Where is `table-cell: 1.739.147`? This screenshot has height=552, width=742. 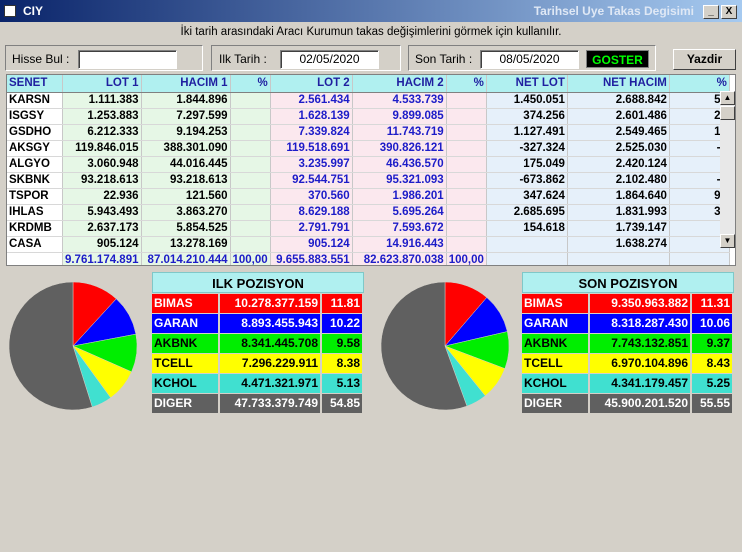
table-cell: 1.739.147 is located at coordinates (618, 228).